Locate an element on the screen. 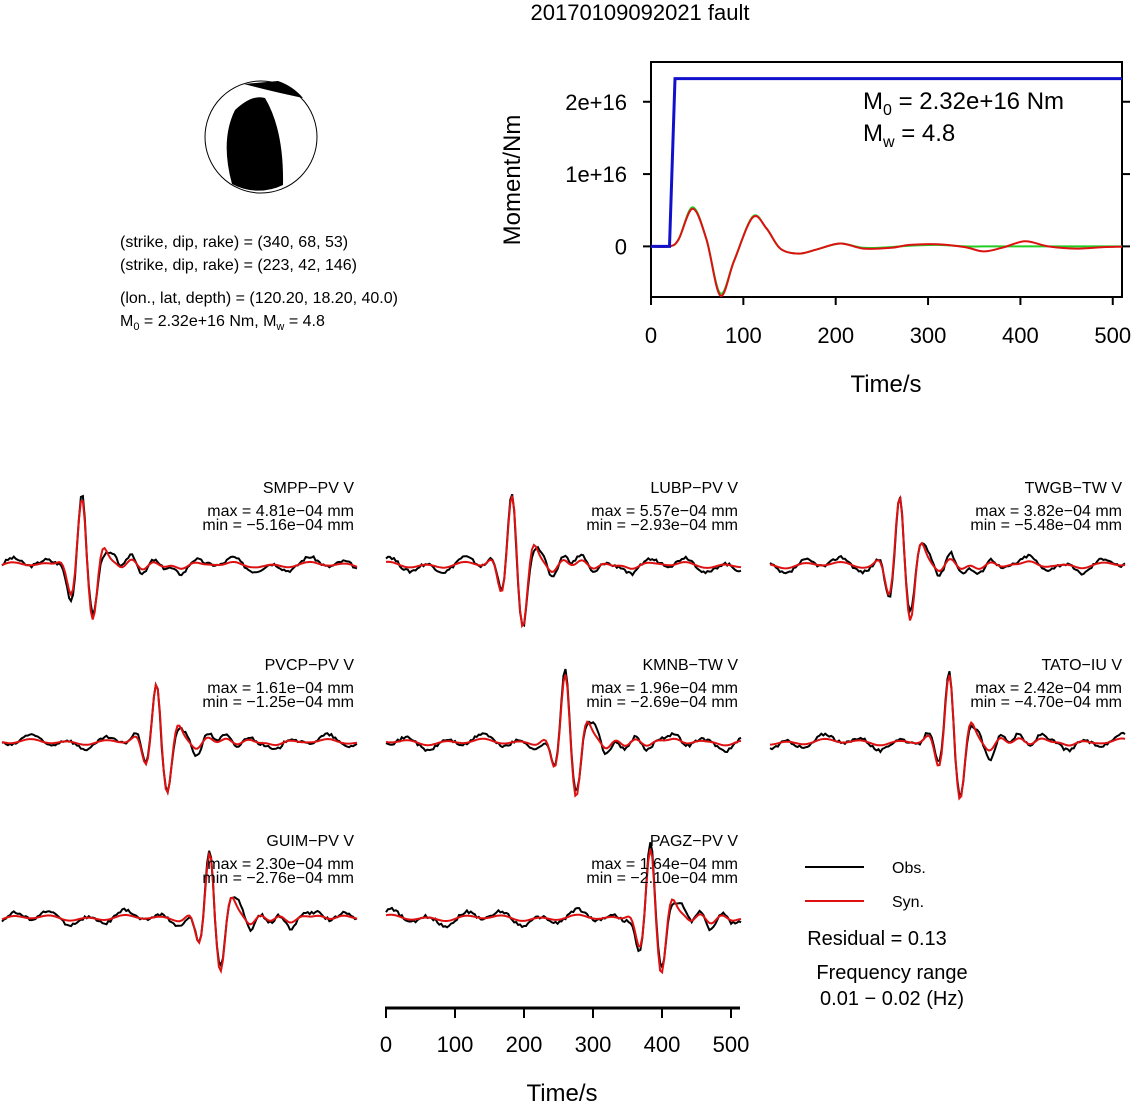 This screenshot has height=1104, width=1137. moment-plot-frame is located at coordinates (886, 179).